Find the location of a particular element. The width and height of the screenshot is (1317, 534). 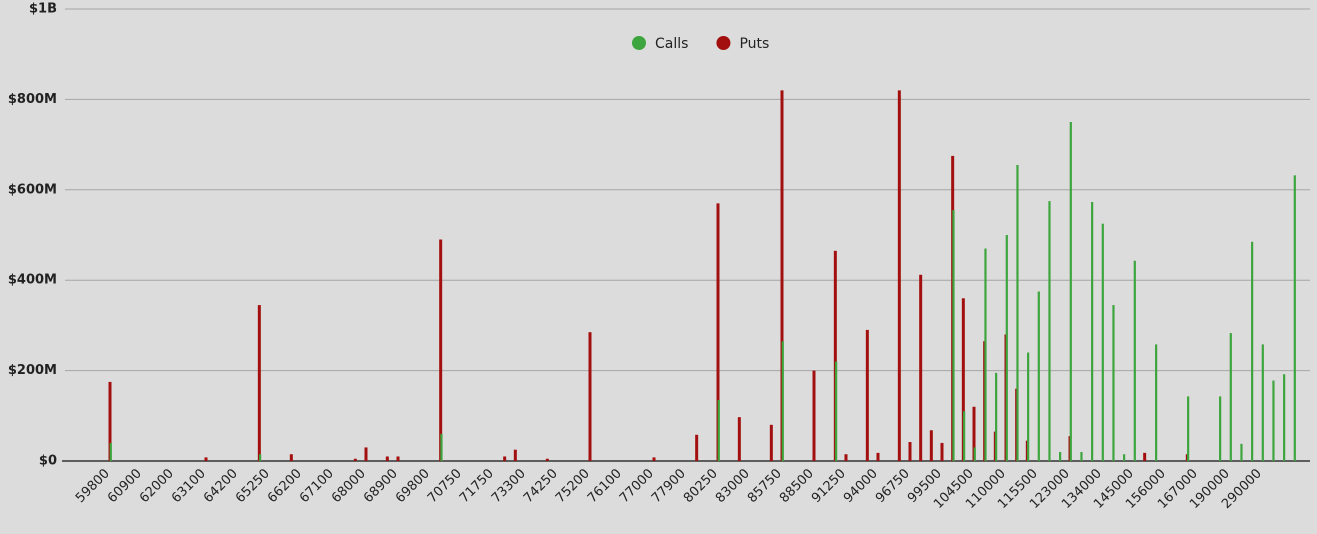

y-tick-label: $600M is located at coordinates (32, 189).